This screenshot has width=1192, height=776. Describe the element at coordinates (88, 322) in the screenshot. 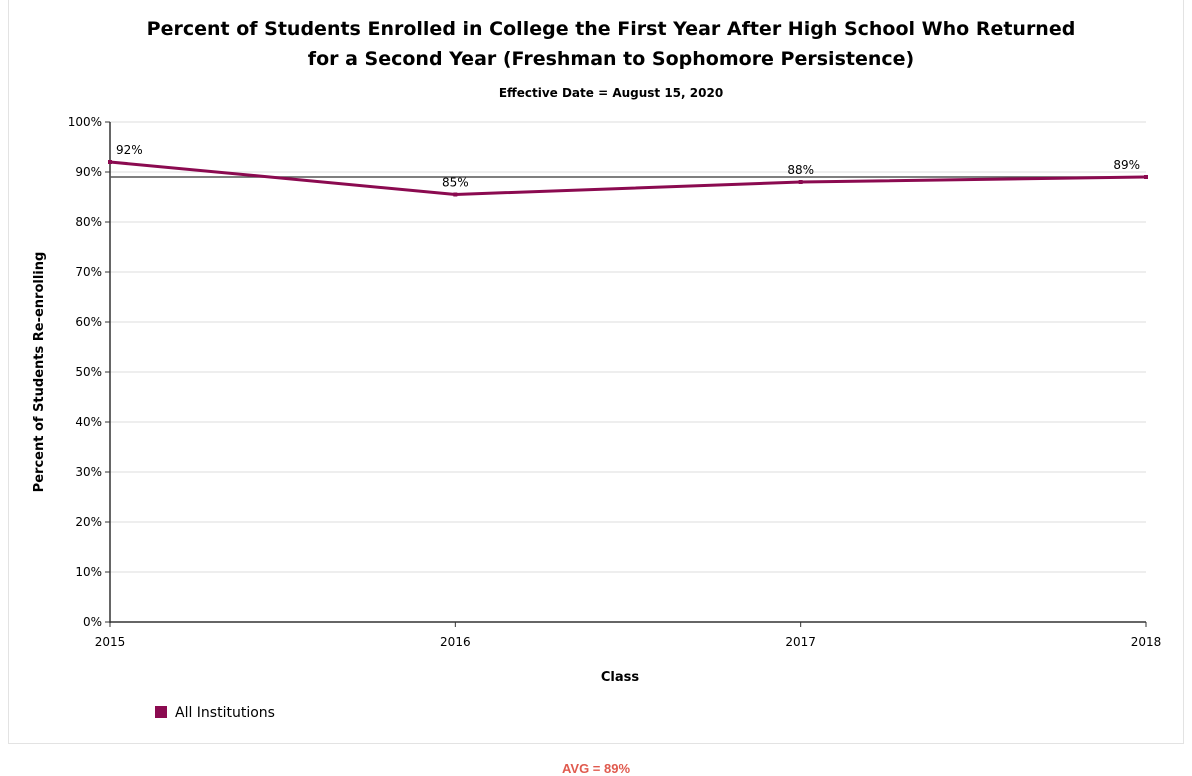

I see `y-tick-label: 60%` at that location.